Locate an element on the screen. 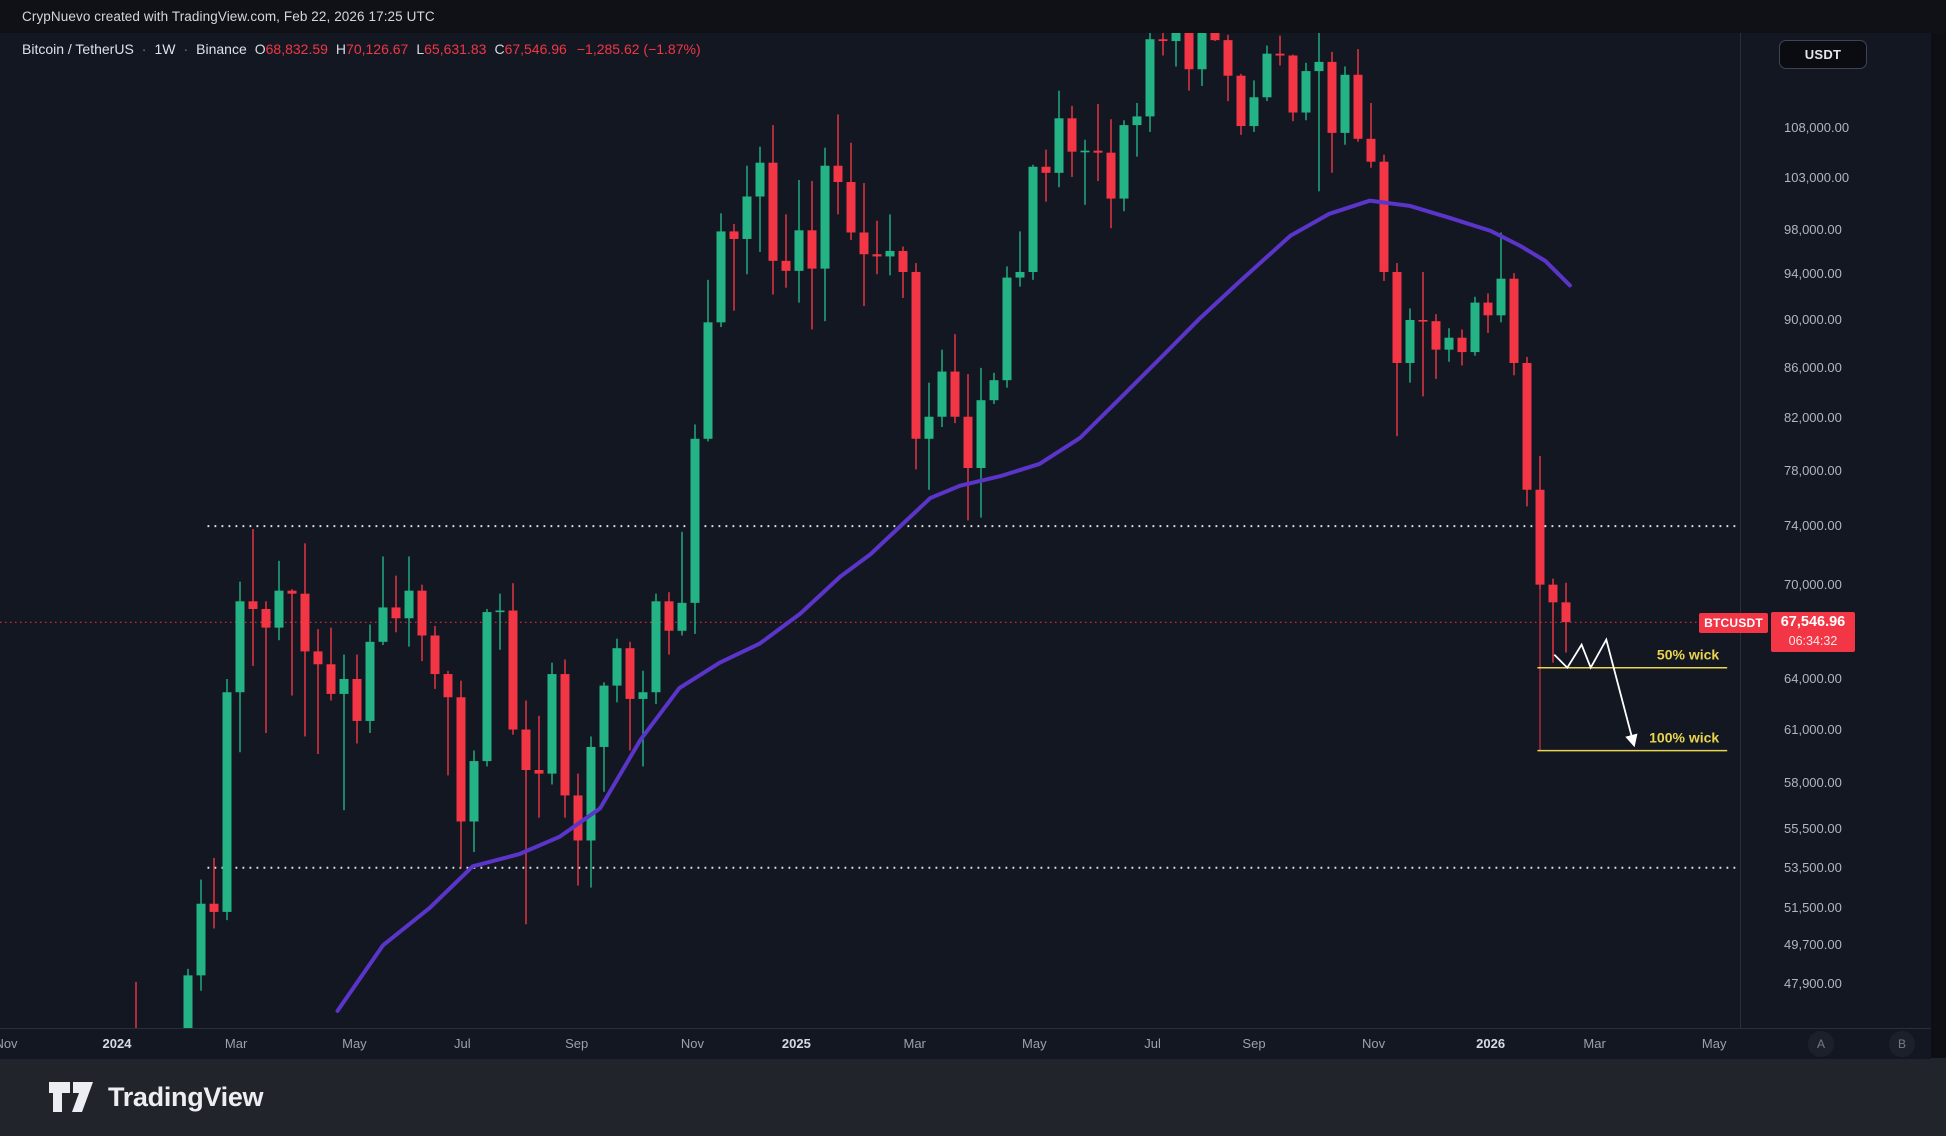  tradingview-logo: TradingView is located at coordinates (156, 1097).